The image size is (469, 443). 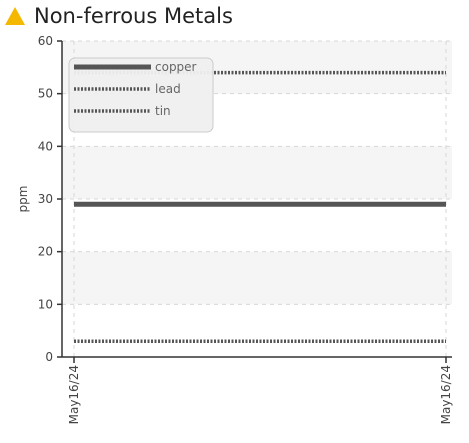 I want to click on y-axis-label: ppm, so click(x=23, y=199).